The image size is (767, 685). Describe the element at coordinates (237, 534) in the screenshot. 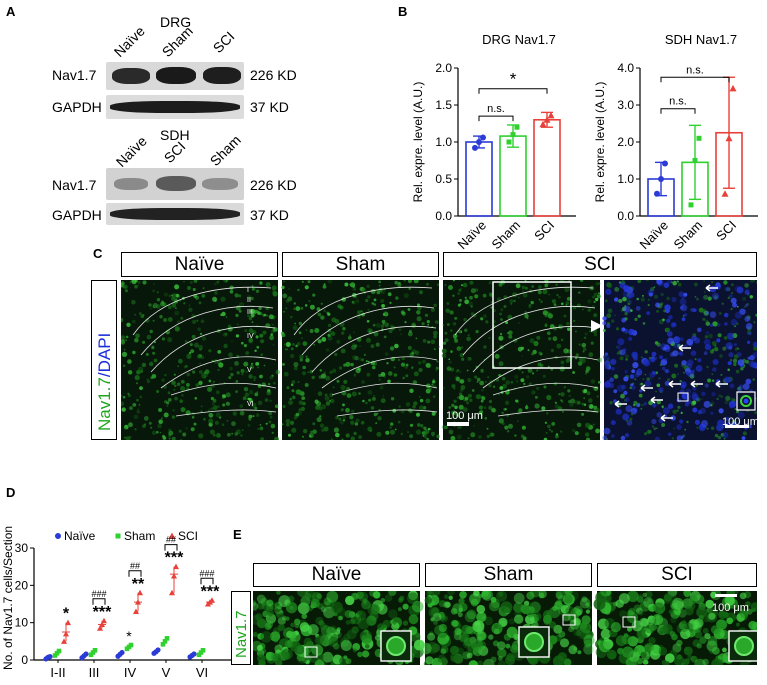

I see `panel-e-label: E` at that location.